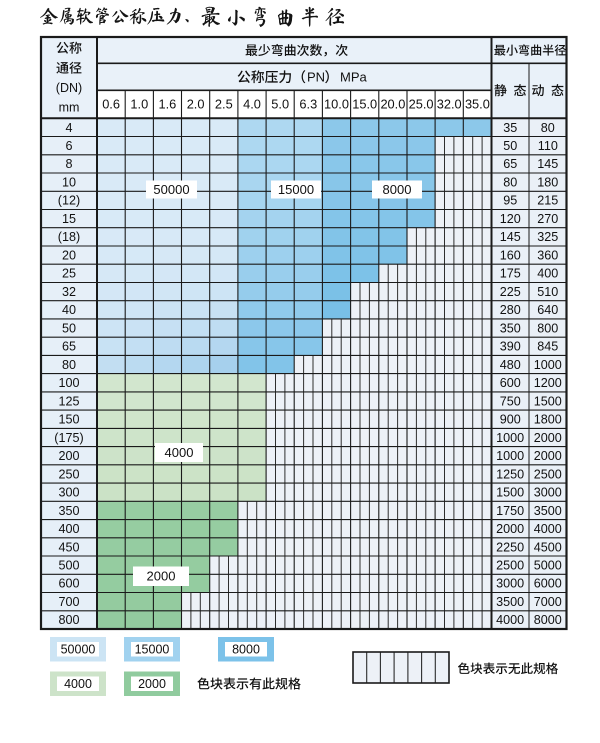  I want to click on svg-text: 4, so click(68, 128).